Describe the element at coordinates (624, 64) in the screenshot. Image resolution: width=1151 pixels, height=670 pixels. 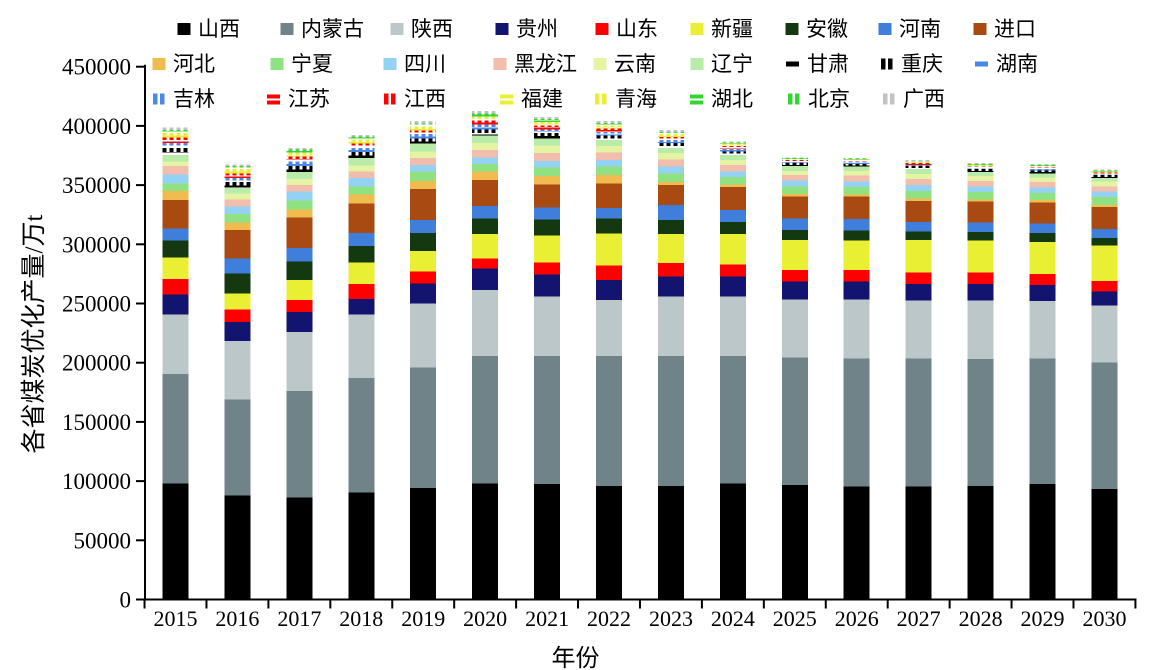
I see `legend-item-云南: 云南` at that location.